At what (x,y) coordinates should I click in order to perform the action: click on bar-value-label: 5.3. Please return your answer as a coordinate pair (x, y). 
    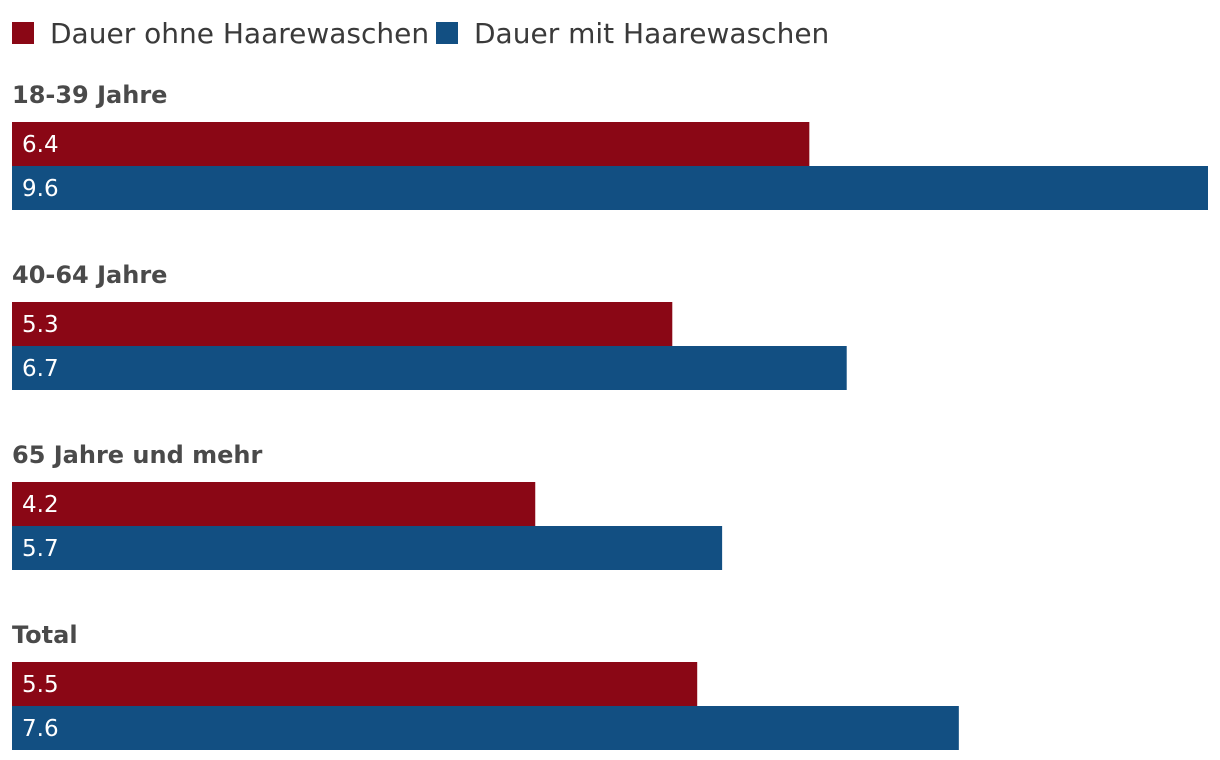
    Looking at the image, I should click on (40, 325).